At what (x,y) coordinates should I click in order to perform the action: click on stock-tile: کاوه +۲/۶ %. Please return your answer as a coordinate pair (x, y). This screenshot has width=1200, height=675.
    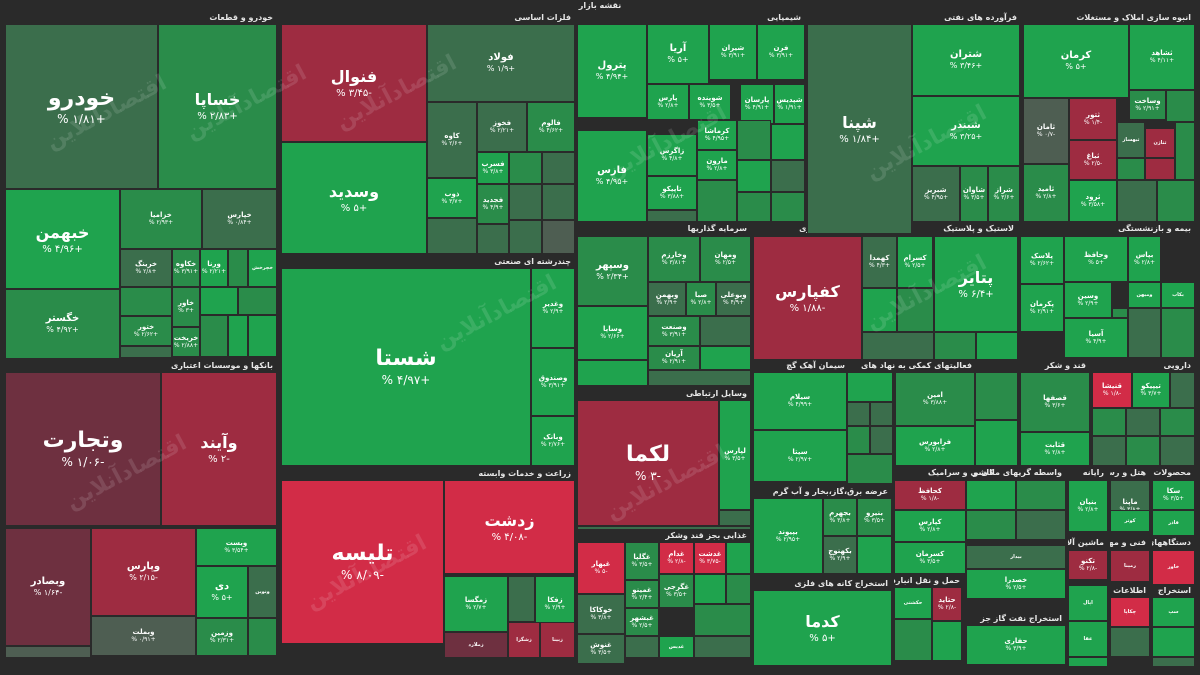
    Looking at the image, I should click on (452, 140).